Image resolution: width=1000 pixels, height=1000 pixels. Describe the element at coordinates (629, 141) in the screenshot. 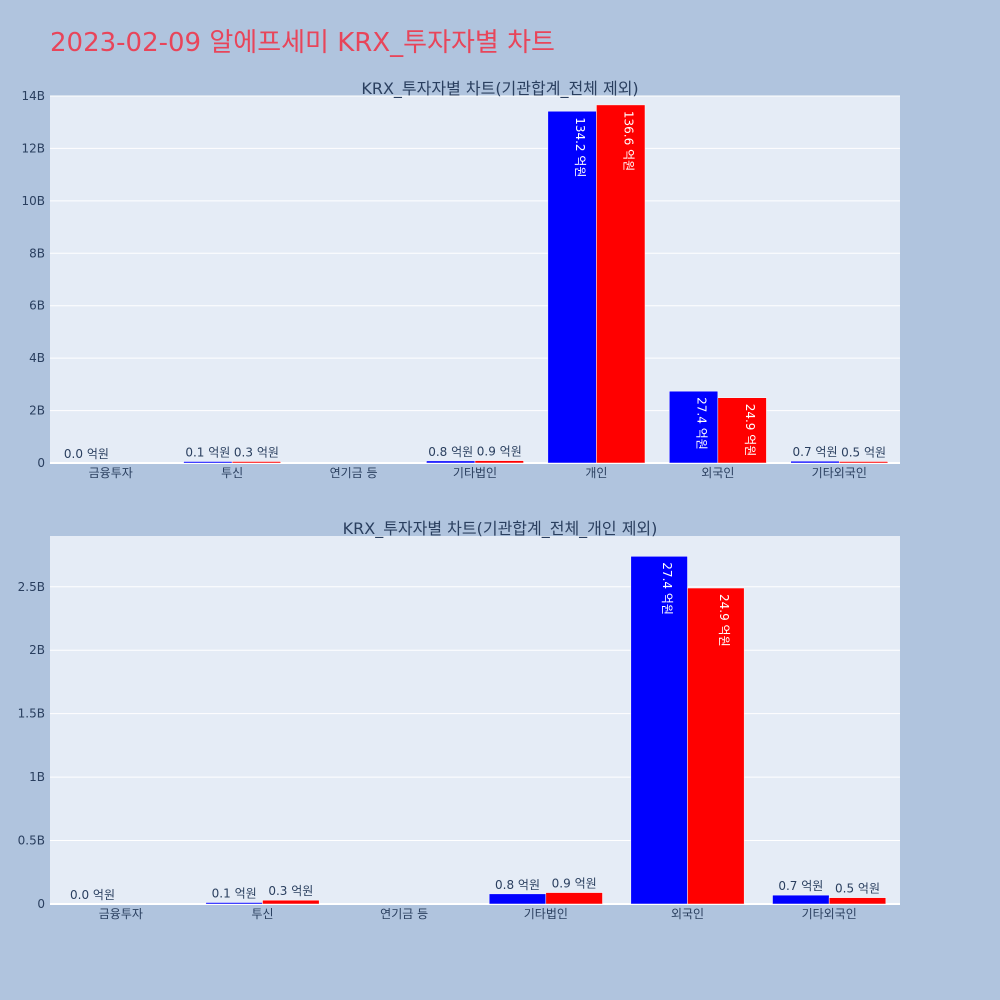

I see `bar-data-label: 136.6 억원` at that location.